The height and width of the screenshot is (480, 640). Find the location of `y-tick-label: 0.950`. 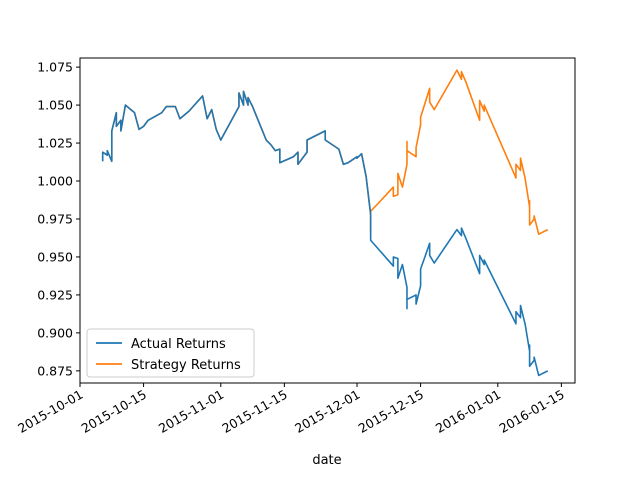

y-tick-label: 0.950 is located at coordinates (55, 256).